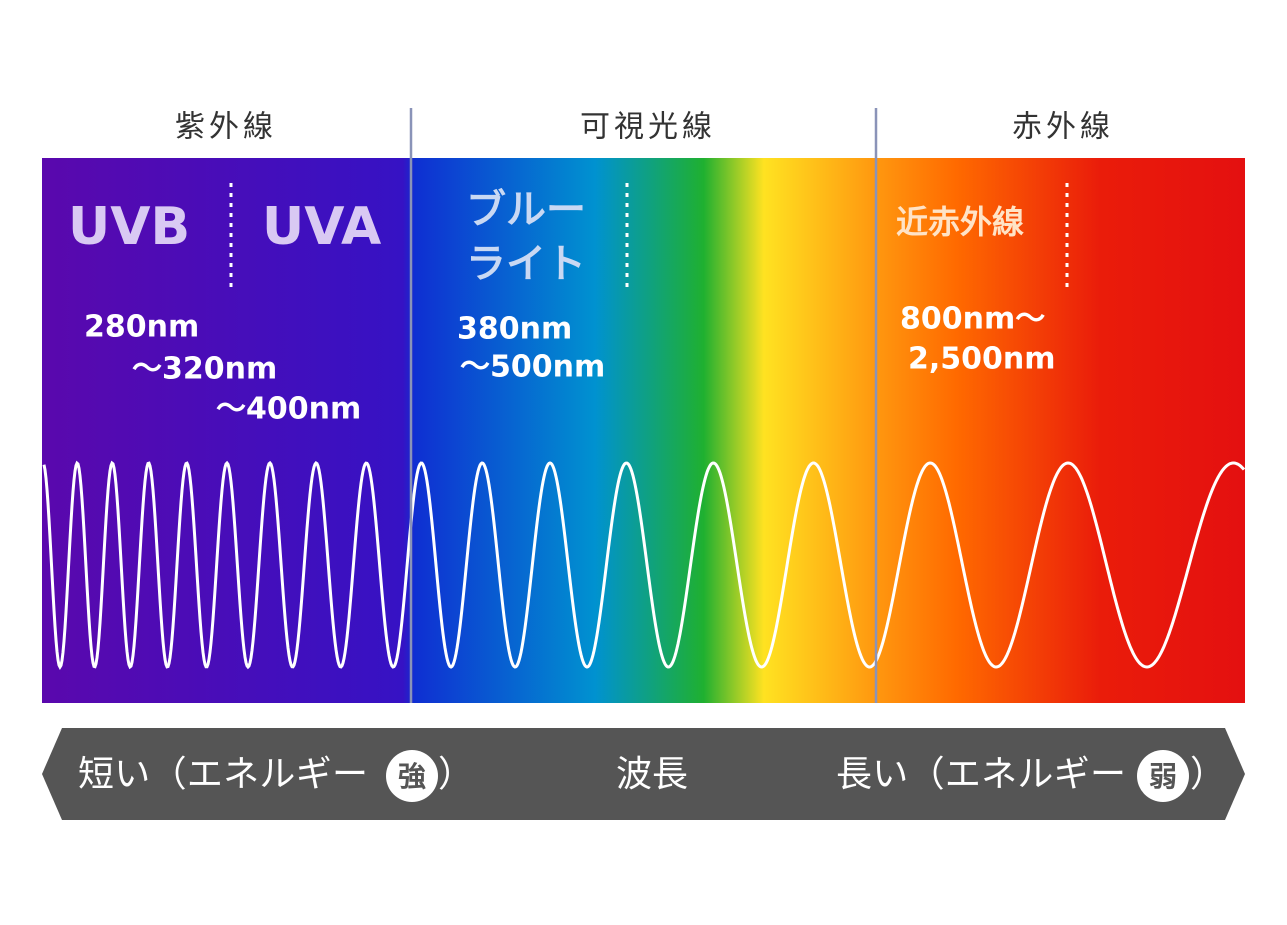  Describe the element at coordinates (1063, 127) in the screenshot. I see `section-label: 赤外線` at that location.